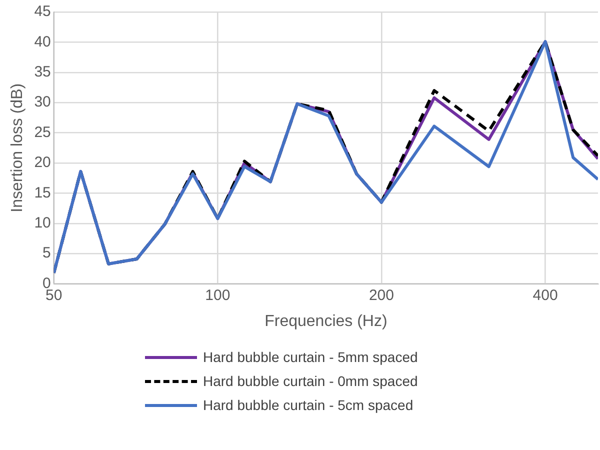 The height and width of the screenshot is (450, 600). Describe the element at coordinates (42, 223) in the screenshot. I see `y-tick-label: 10` at that location.